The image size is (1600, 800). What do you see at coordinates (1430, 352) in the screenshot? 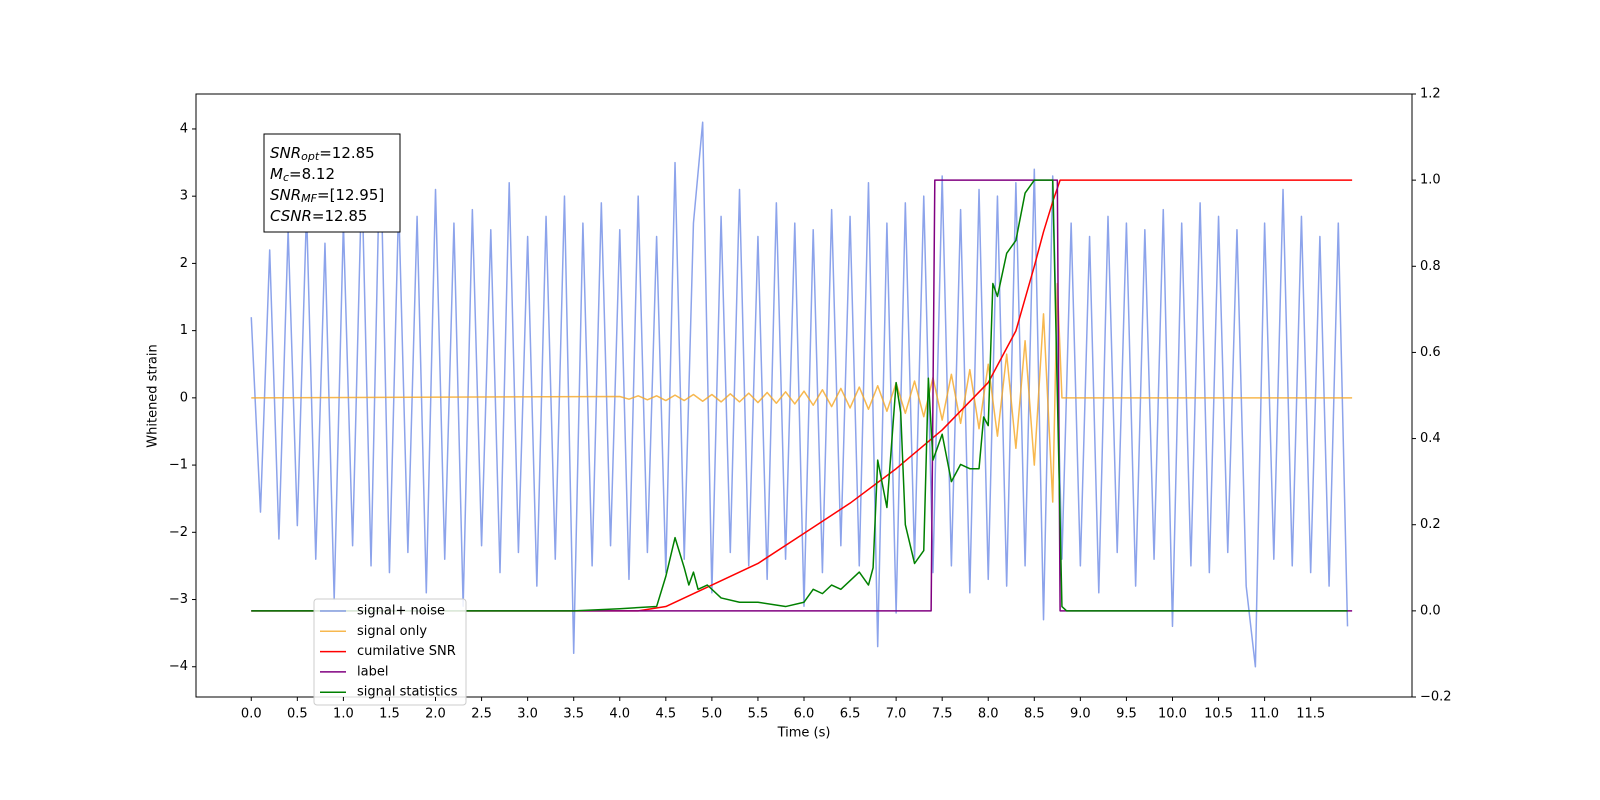
I see `y2-tick-label: 0.6` at bounding box center [1430, 352].